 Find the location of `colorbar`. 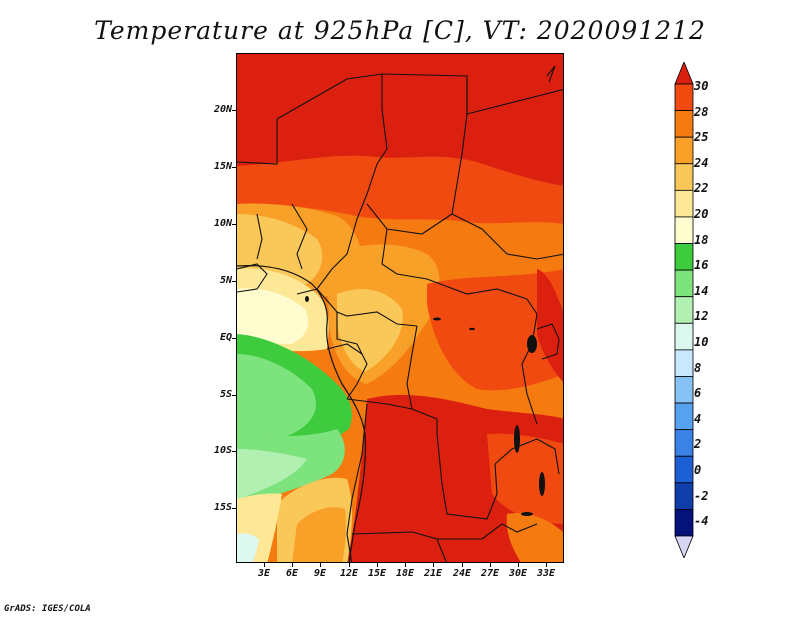

colorbar is located at coordinates (684, 311).